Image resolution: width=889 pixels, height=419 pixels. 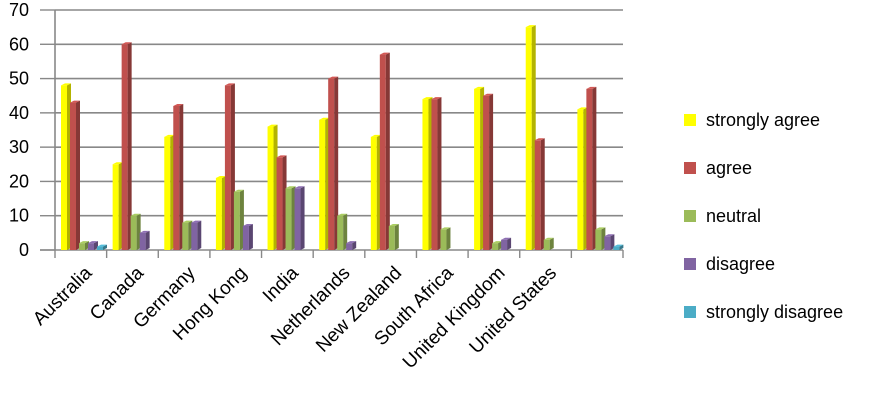 I want to click on y-tick-labels: 0 10 20 30 40 50 60 70, so click(x=19, y=130).